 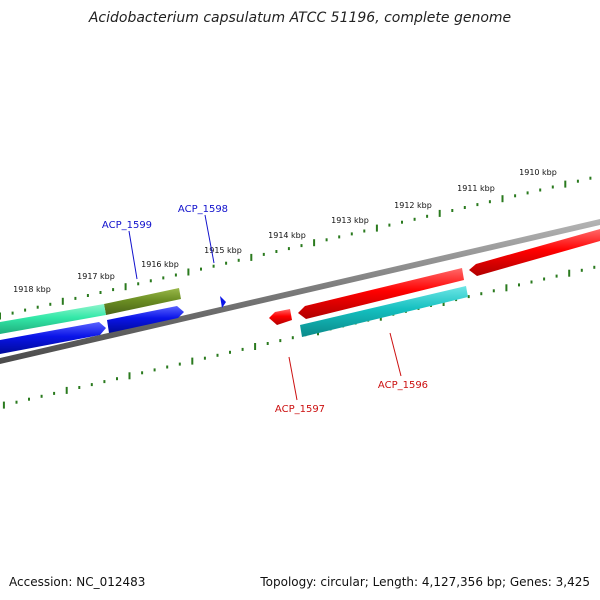 What do you see at coordinates (32, 289) in the screenshot?
I see `tick-label-1918: 1918 kbp` at bounding box center [32, 289].